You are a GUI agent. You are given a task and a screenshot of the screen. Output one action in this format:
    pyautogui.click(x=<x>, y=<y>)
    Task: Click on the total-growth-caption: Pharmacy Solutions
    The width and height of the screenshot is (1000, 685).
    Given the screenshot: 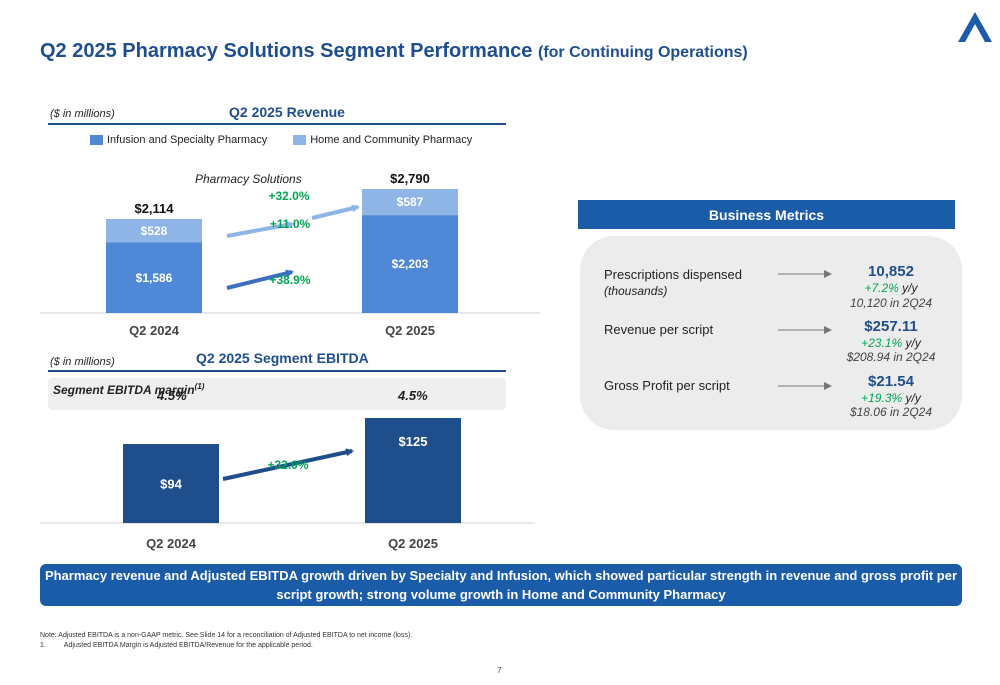 What is the action you would take?
    pyautogui.click(x=248, y=179)
    